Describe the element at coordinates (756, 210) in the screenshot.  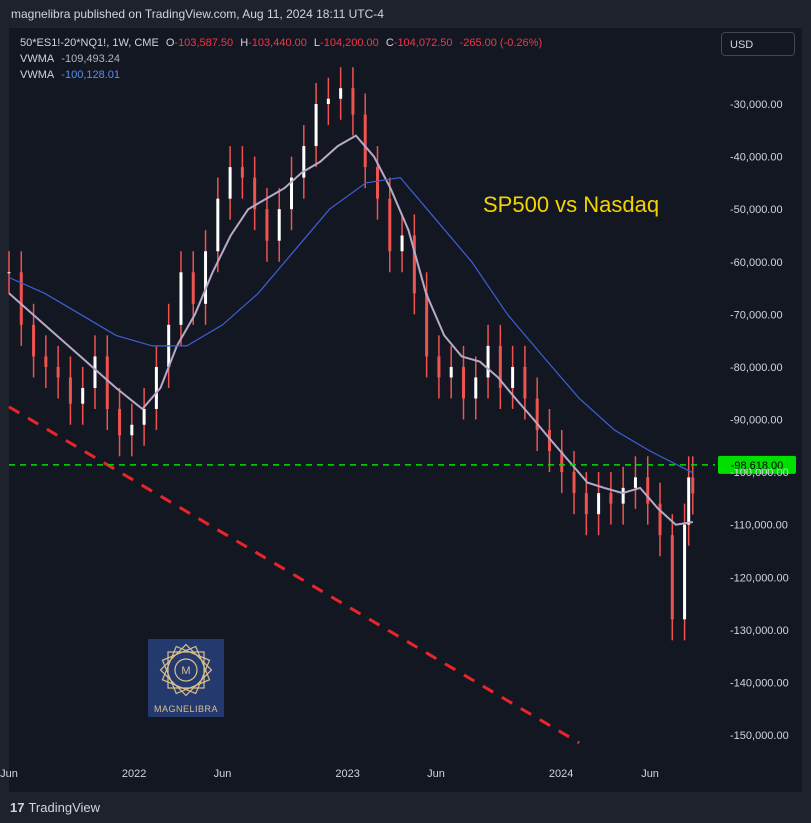
I see `y-tick-label: -50,000.00` at that location.